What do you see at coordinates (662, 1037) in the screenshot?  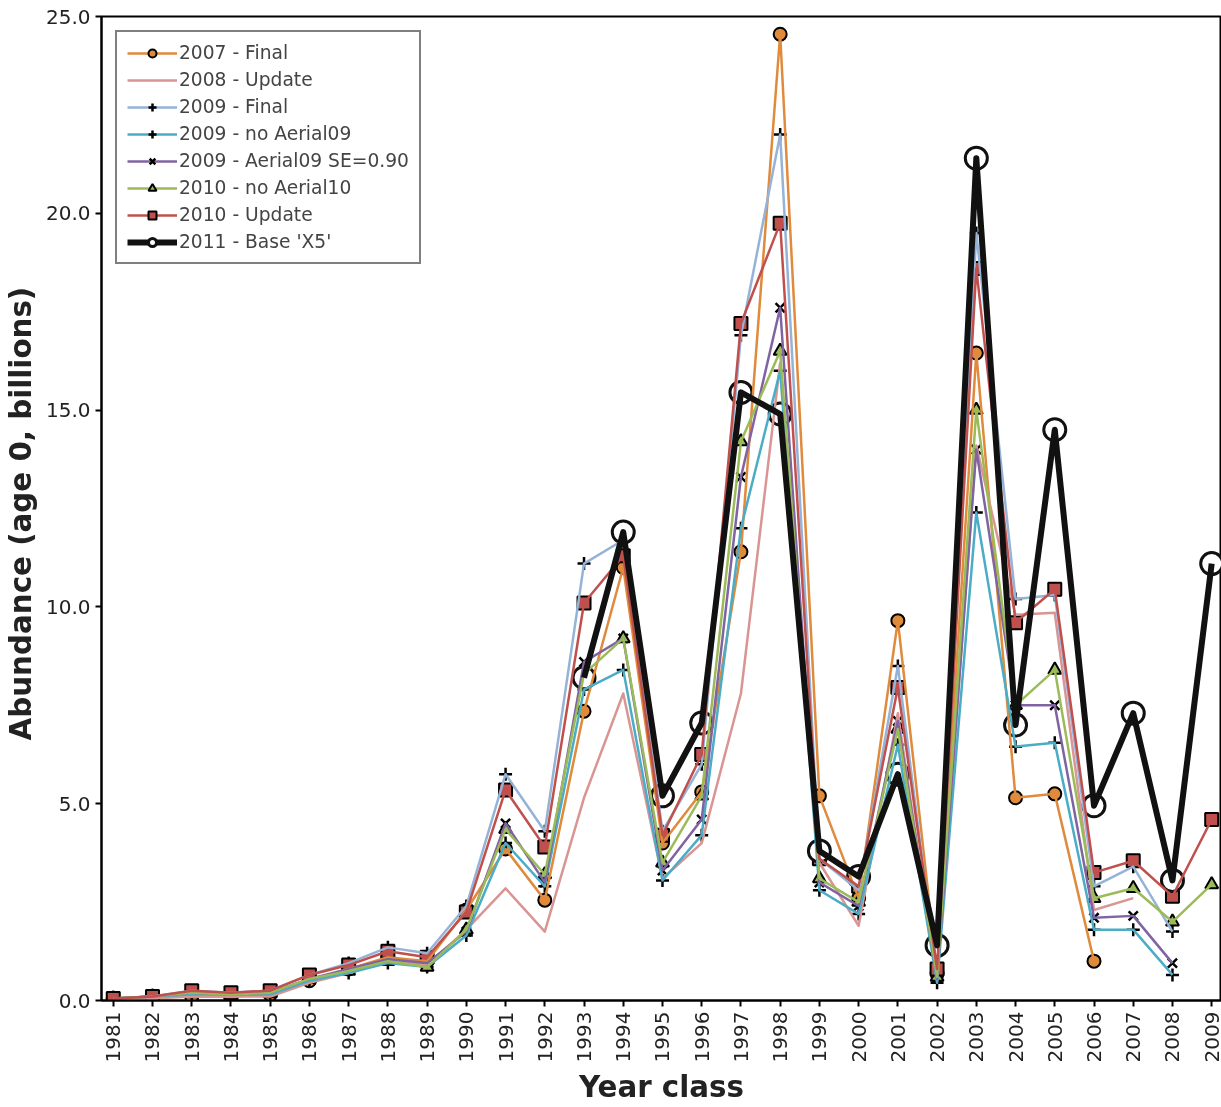 I see `x-tick-label: 1995` at bounding box center [662, 1037].